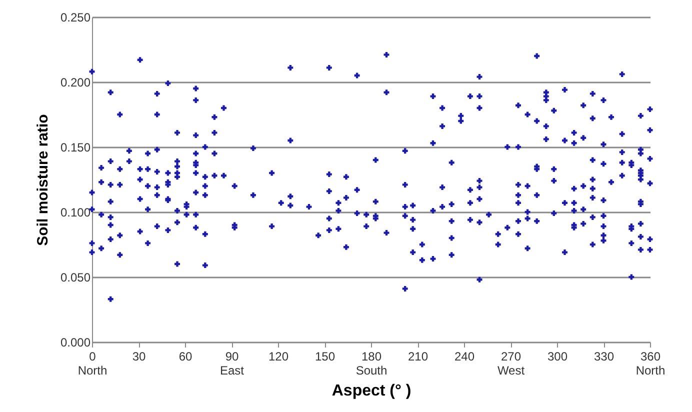 The image size is (692, 412). I want to click on y-tick-label: 0.000, so click(75, 343).